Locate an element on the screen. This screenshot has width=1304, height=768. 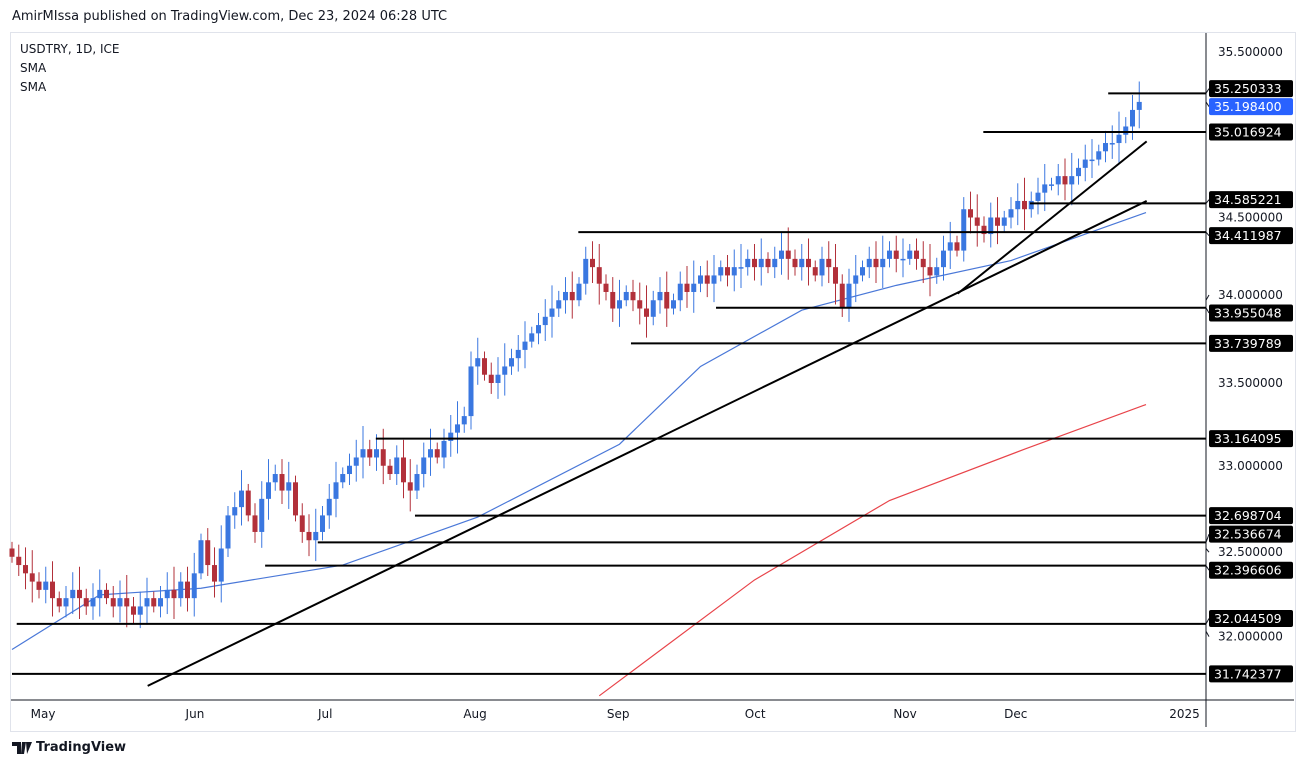
legend-symbol: USDTRY, 1D, ICE is located at coordinates (70, 49).